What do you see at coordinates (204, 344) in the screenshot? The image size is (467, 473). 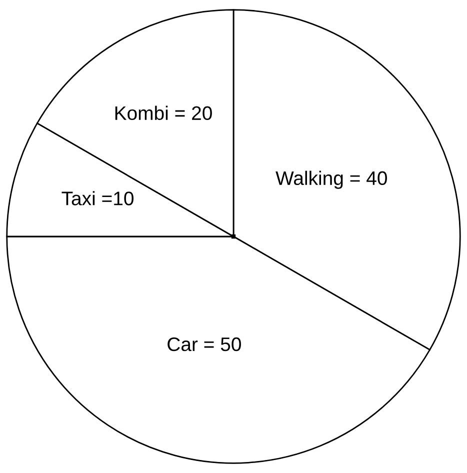 I see `slice-label: Car = 50` at bounding box center [204, 344].